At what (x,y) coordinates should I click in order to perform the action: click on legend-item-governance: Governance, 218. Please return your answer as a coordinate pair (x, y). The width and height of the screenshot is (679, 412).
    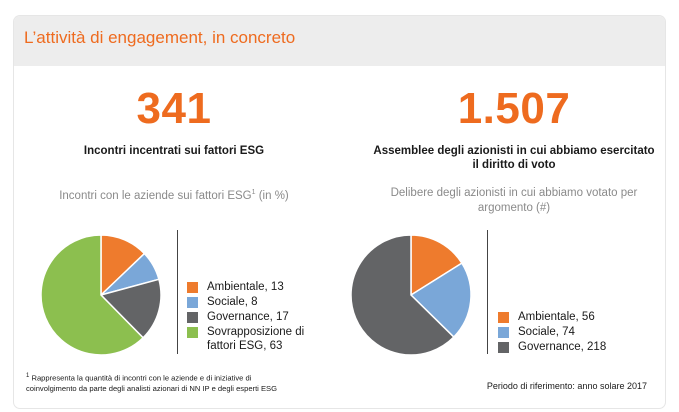
    Looking at the image, I should click on (573, 347).